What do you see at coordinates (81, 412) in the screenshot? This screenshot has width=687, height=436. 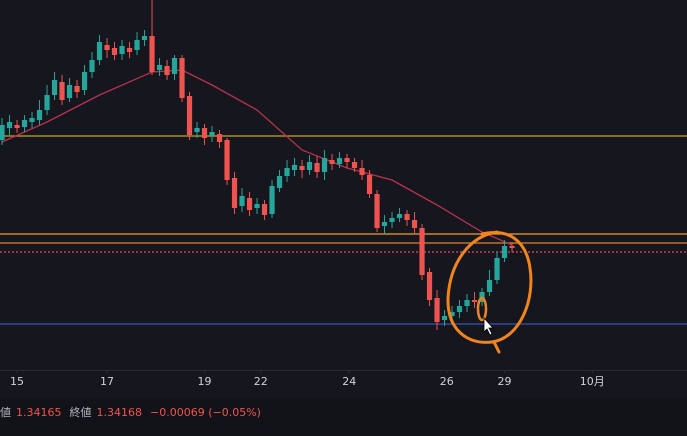 I see `status-label: 終値` at bounding box center [81, 412].